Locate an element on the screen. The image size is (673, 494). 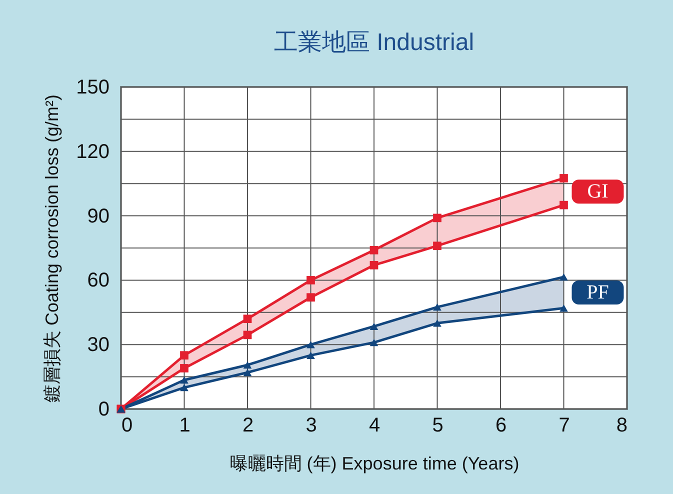
x-axis-title: 曝曬時間 (年) Exposure time (Years) is located at coordinates (375, 464).